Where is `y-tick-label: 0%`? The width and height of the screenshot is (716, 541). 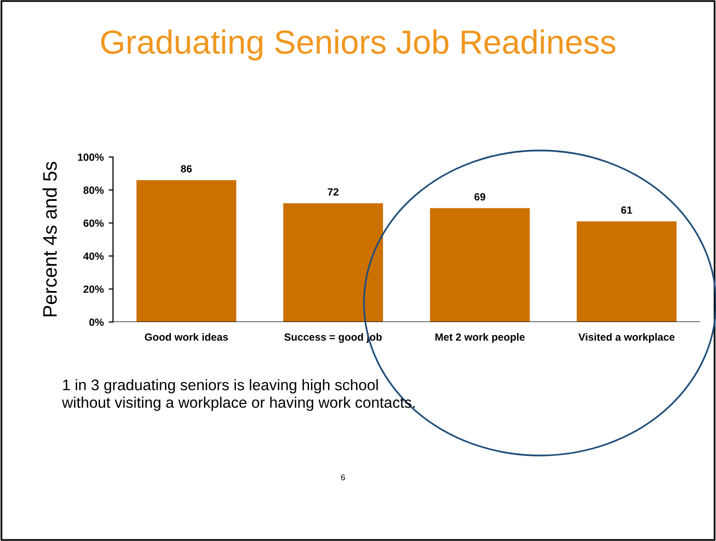 y-tick-label: 0% is located at coordinates (96, 322).